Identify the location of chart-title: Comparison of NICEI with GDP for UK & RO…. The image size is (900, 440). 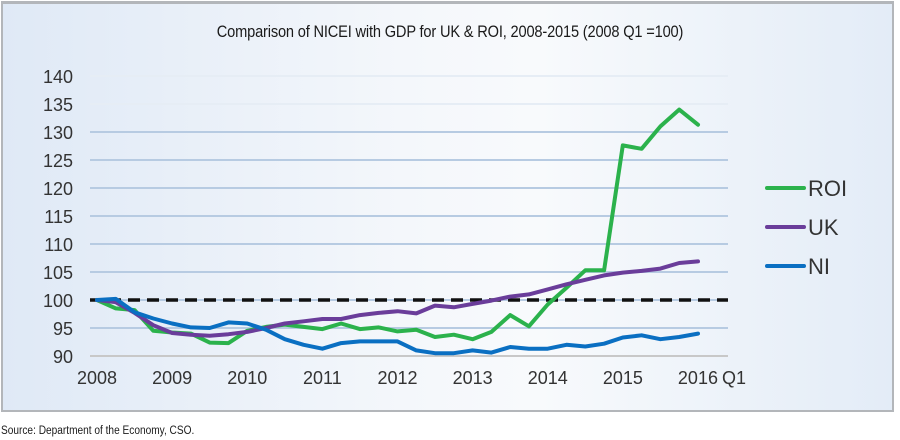
(450, 31).